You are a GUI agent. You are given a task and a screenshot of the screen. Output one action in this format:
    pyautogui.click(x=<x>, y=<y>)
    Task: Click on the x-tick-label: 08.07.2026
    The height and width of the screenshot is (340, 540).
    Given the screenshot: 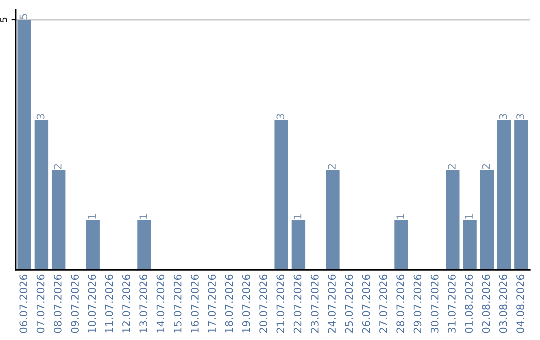 What is the action you would take?
    pyautogui.click(x=58, y=304)
    